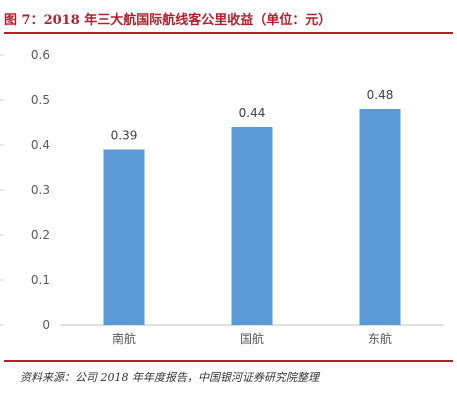 The image size is (457, 402). I want to click on y-tick-label: 0.2, so click(40, 235).